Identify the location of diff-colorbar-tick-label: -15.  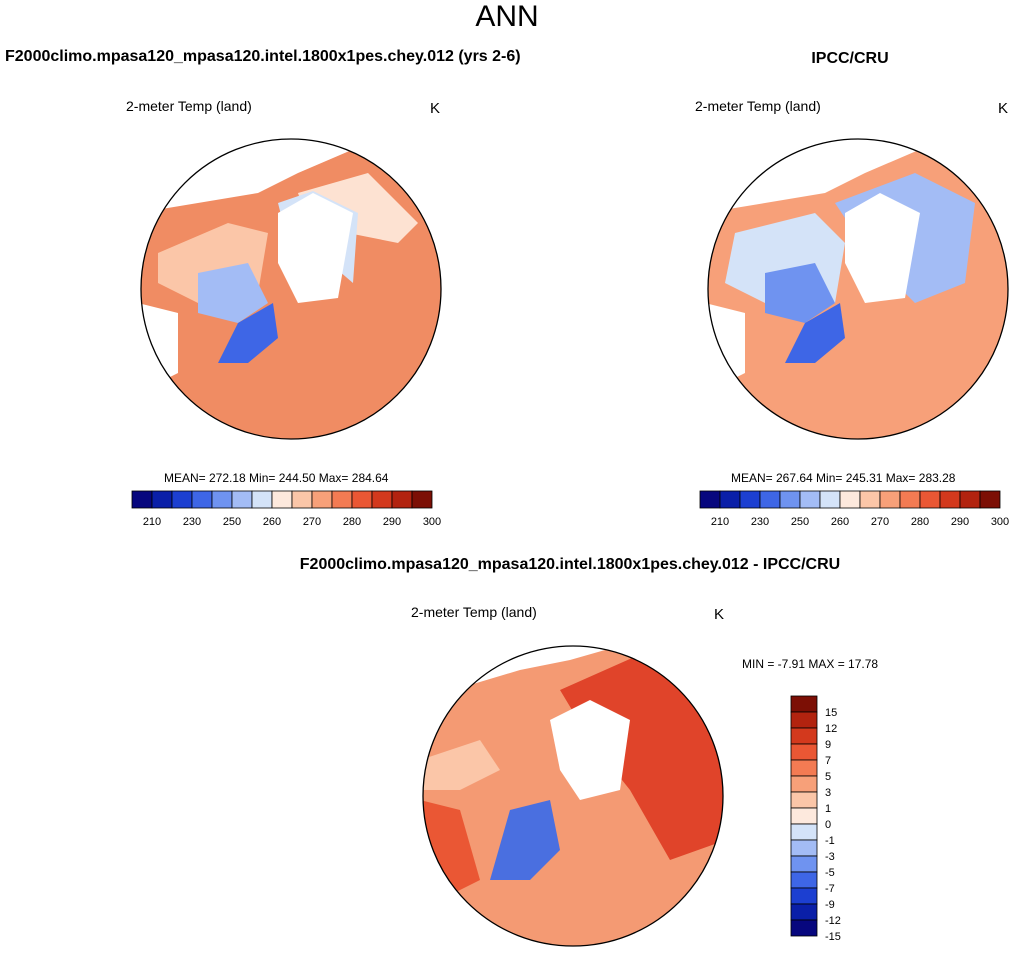
(833, 937).